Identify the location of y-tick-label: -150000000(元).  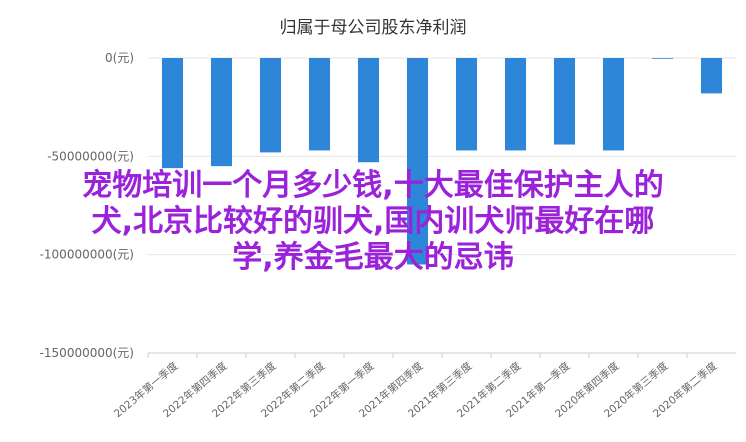
(87, 353).